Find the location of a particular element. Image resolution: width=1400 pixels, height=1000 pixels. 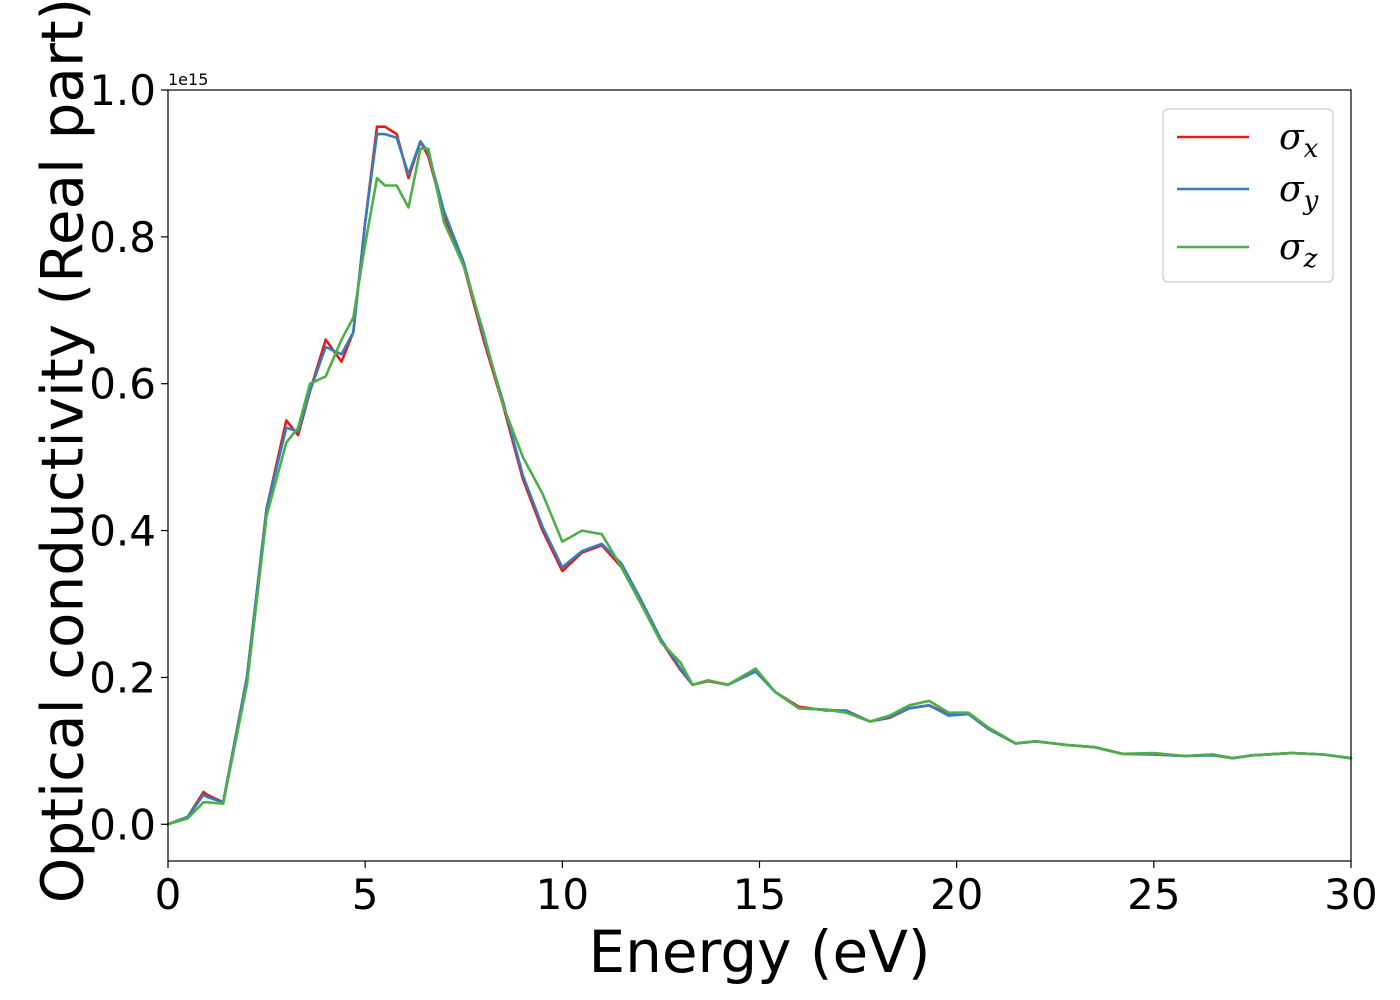

legend-label-y: σy is located at coordinates (1299, 192).